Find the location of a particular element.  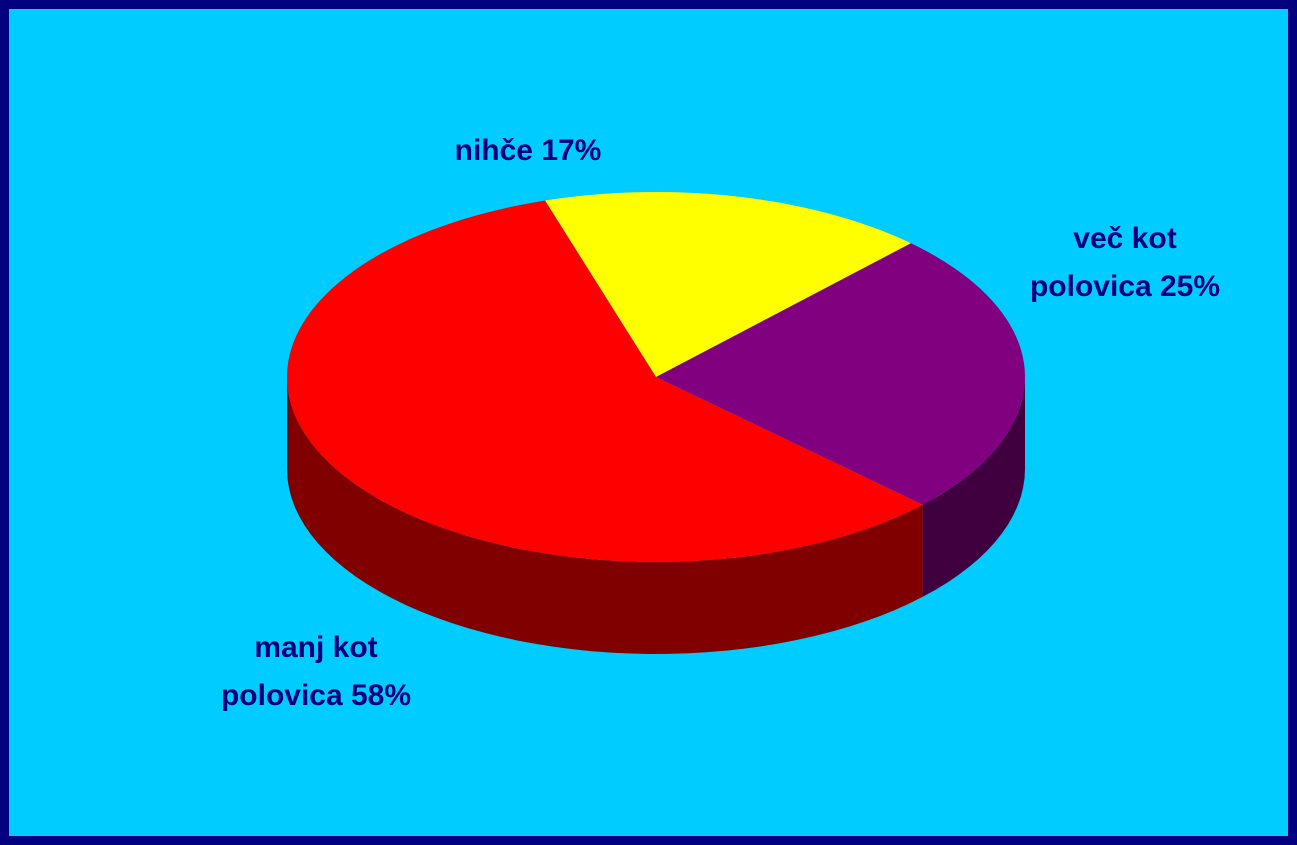

data-label-line: manj kot is located at coordinates (315, 647).